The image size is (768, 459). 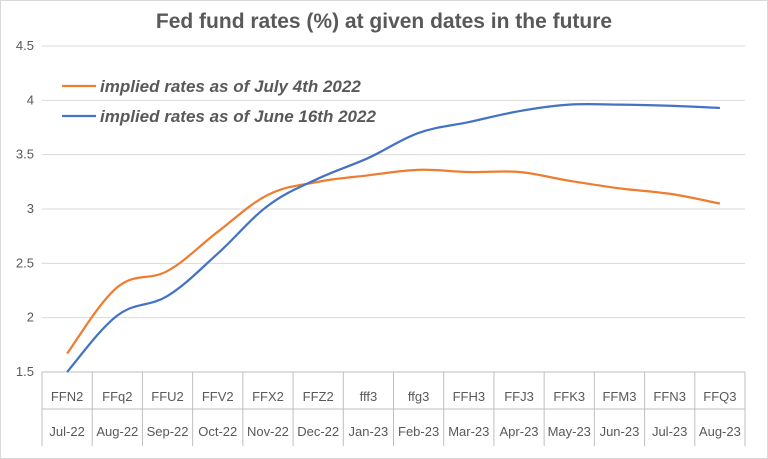 What do you see at coordinates (418, 431) in the screenshot?
I see `x-tick-label-date: Feb-23` at bounding box center [418, 431].